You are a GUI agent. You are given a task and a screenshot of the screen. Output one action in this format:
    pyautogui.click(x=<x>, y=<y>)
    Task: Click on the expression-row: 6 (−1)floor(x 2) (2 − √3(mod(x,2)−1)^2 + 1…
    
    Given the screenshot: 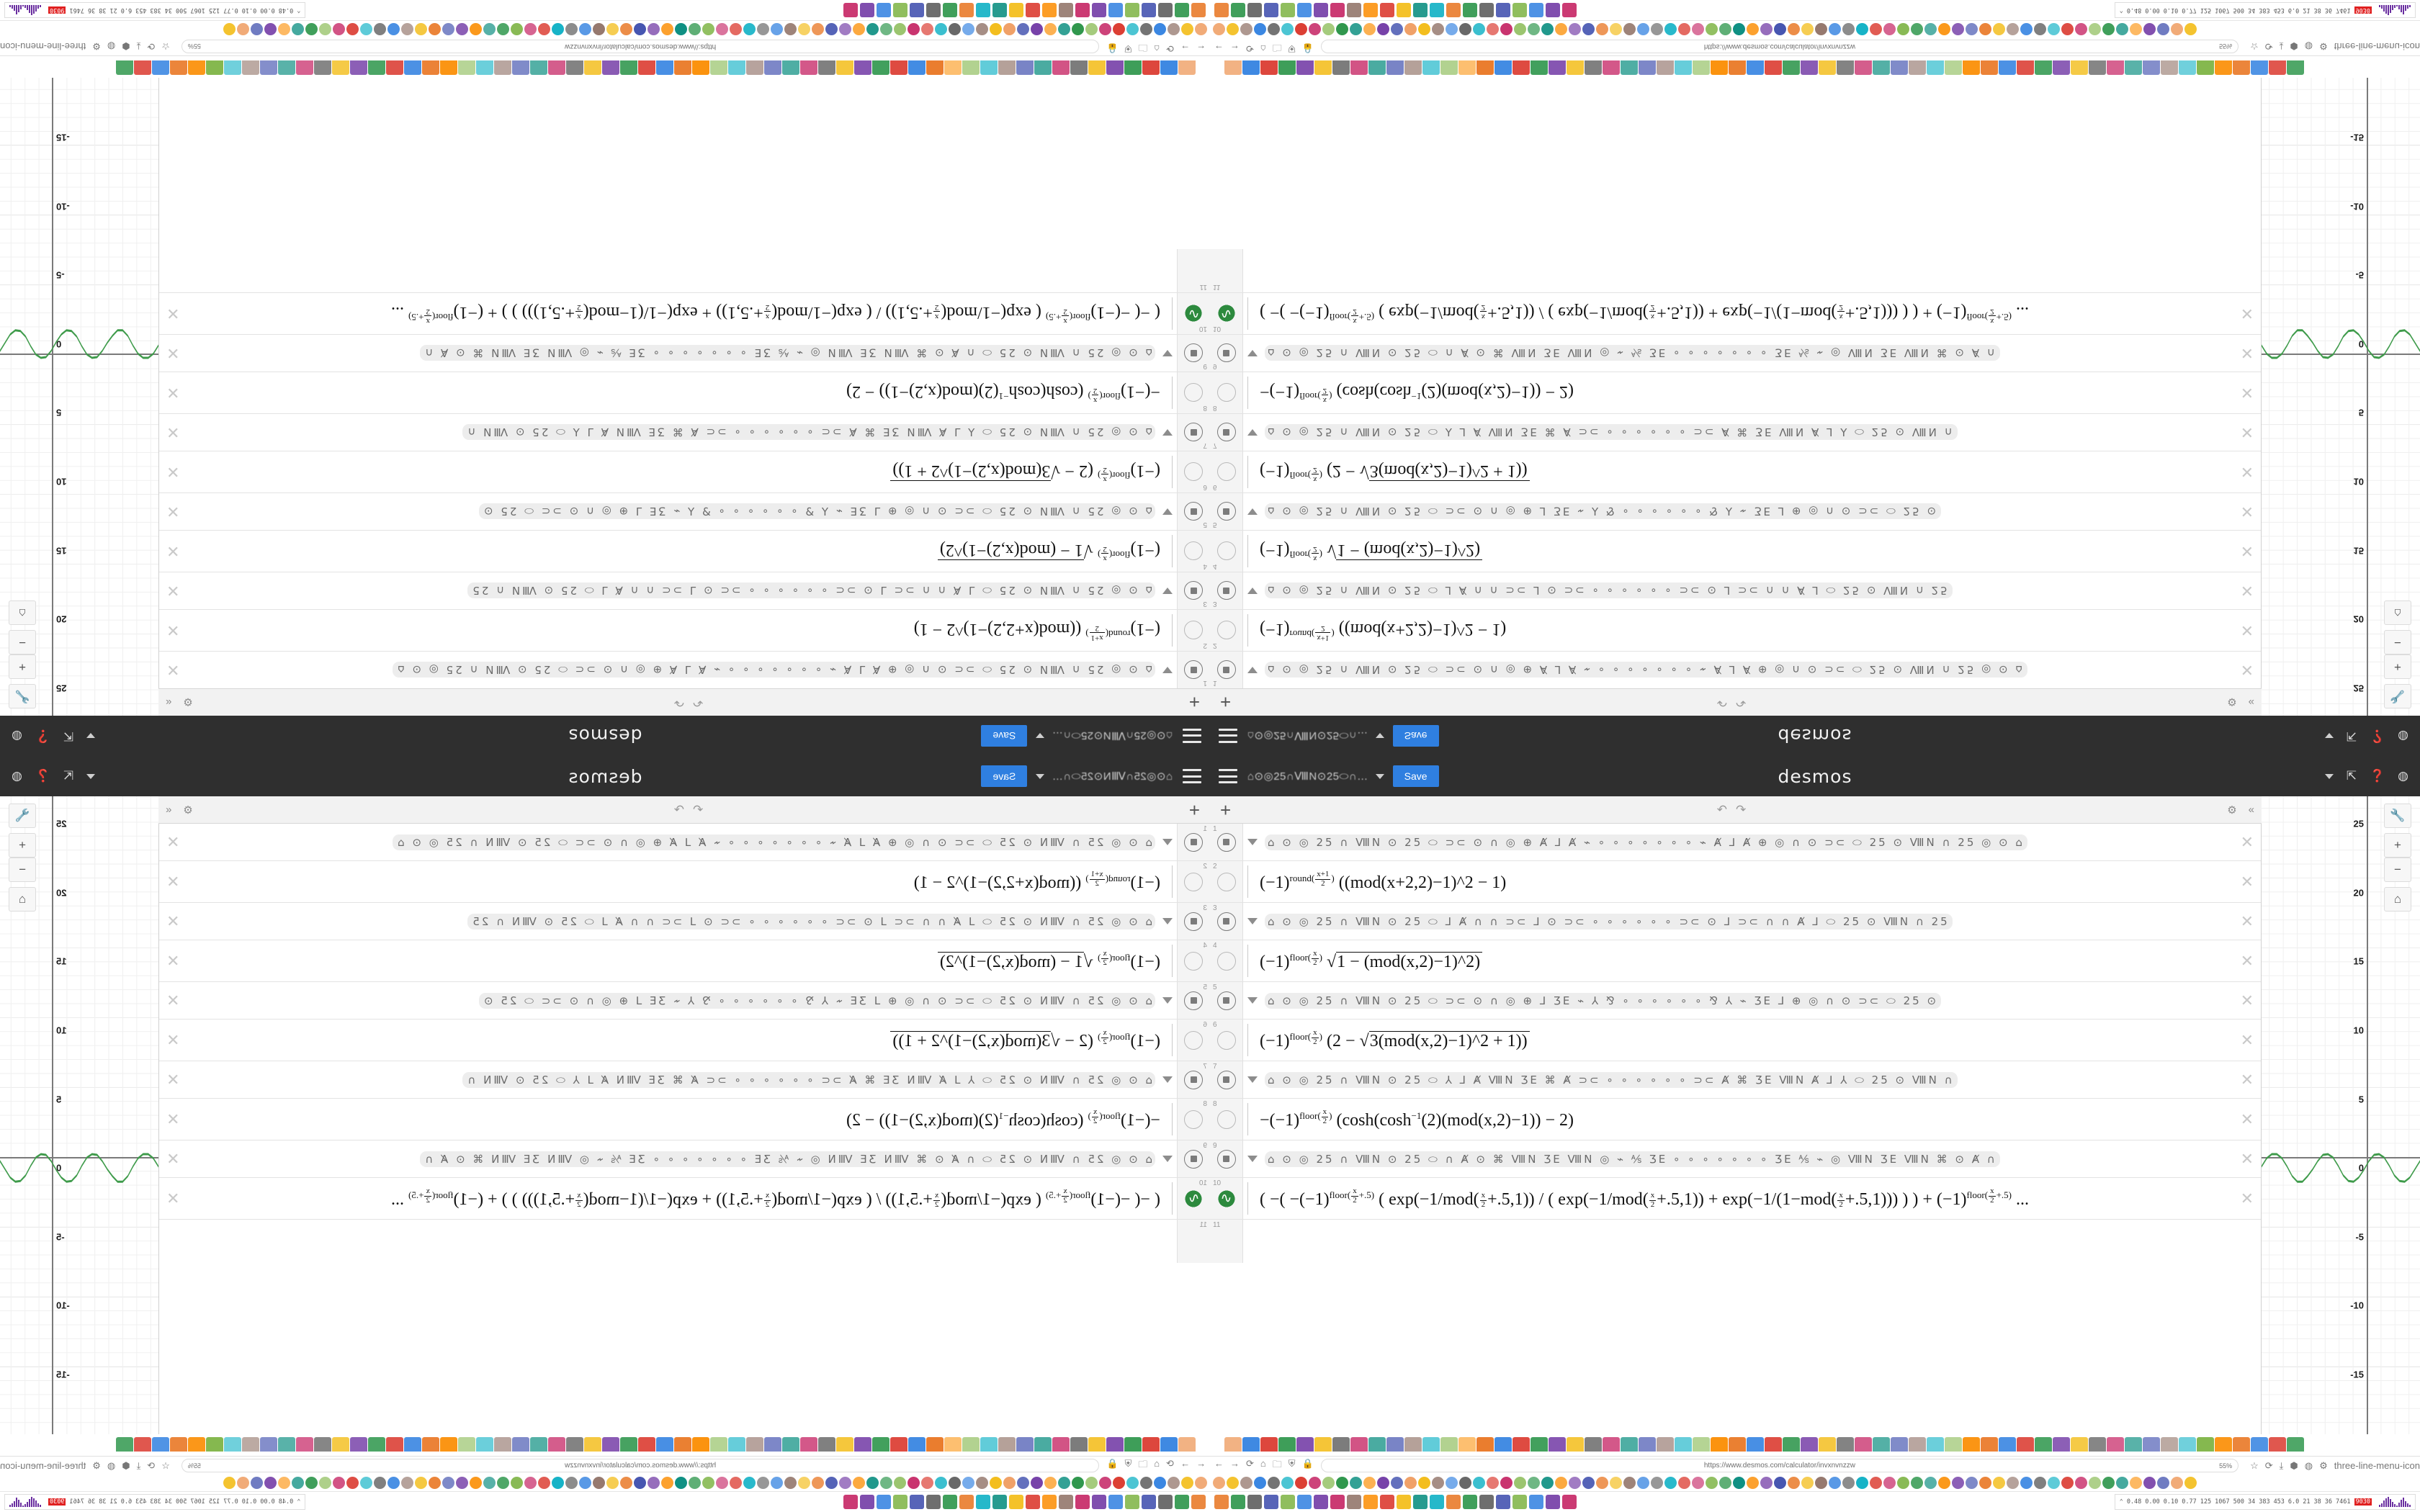 What is the action you would take?
    pyautogui.click(x=684, y=1040)
    